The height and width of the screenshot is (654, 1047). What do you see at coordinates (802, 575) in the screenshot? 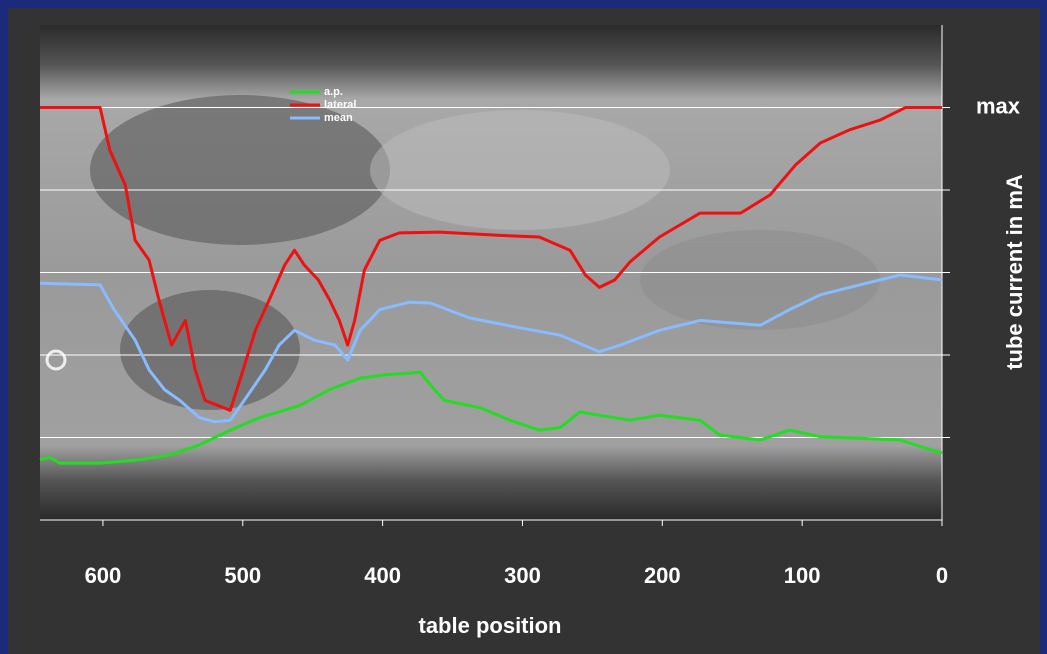
I see `x-tick-label: 100` at bounding box center [802, 575].